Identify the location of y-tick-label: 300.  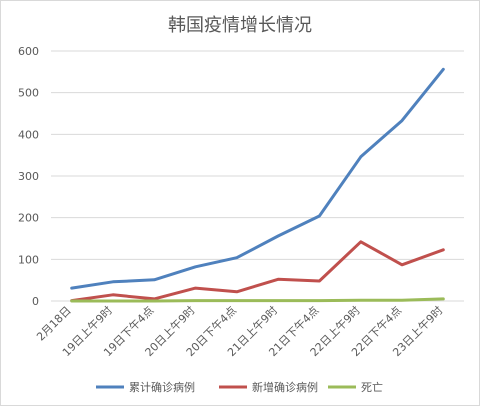
(28, 176).